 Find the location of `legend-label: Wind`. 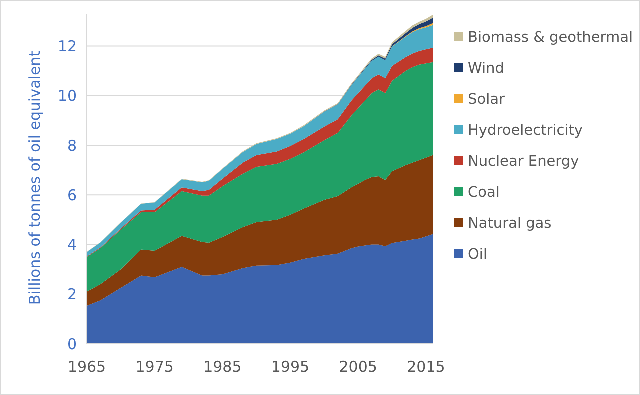

legend-label: Wind is located at coordinates (486, 69).